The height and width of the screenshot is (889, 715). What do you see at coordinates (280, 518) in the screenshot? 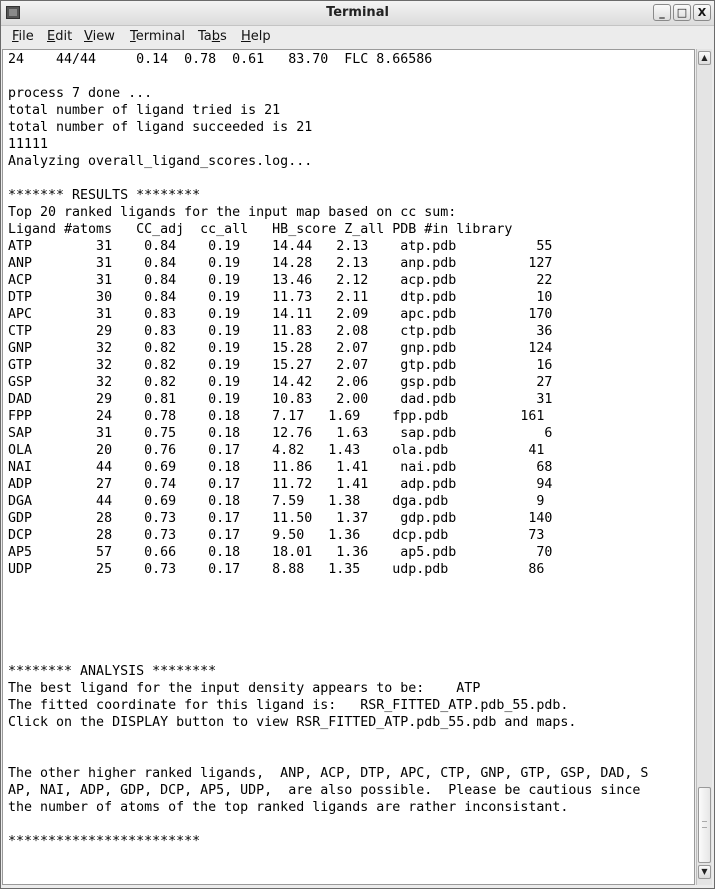
I see `terminal-line: GDP 28 0.73 0.17 11.50 1.37 gdp.pdb 140` at bounding box center [280, 518].